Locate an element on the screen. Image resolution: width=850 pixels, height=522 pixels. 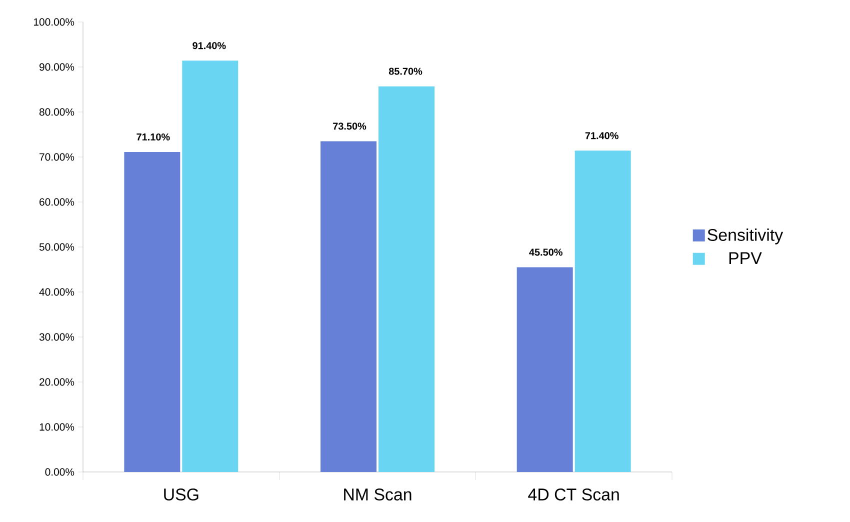
y-tick-label: 0.00% is located at coordinates (59, 472).